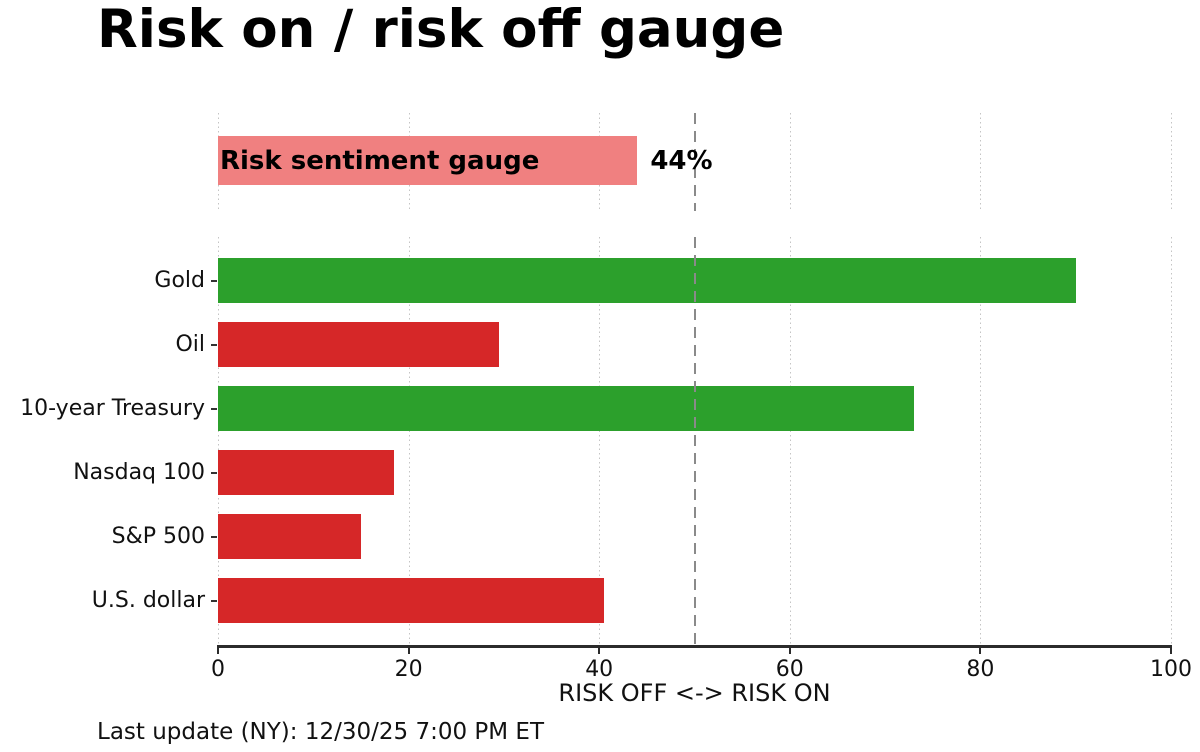  I want to click on x-tick-label-60: 60, so click(789, 669).